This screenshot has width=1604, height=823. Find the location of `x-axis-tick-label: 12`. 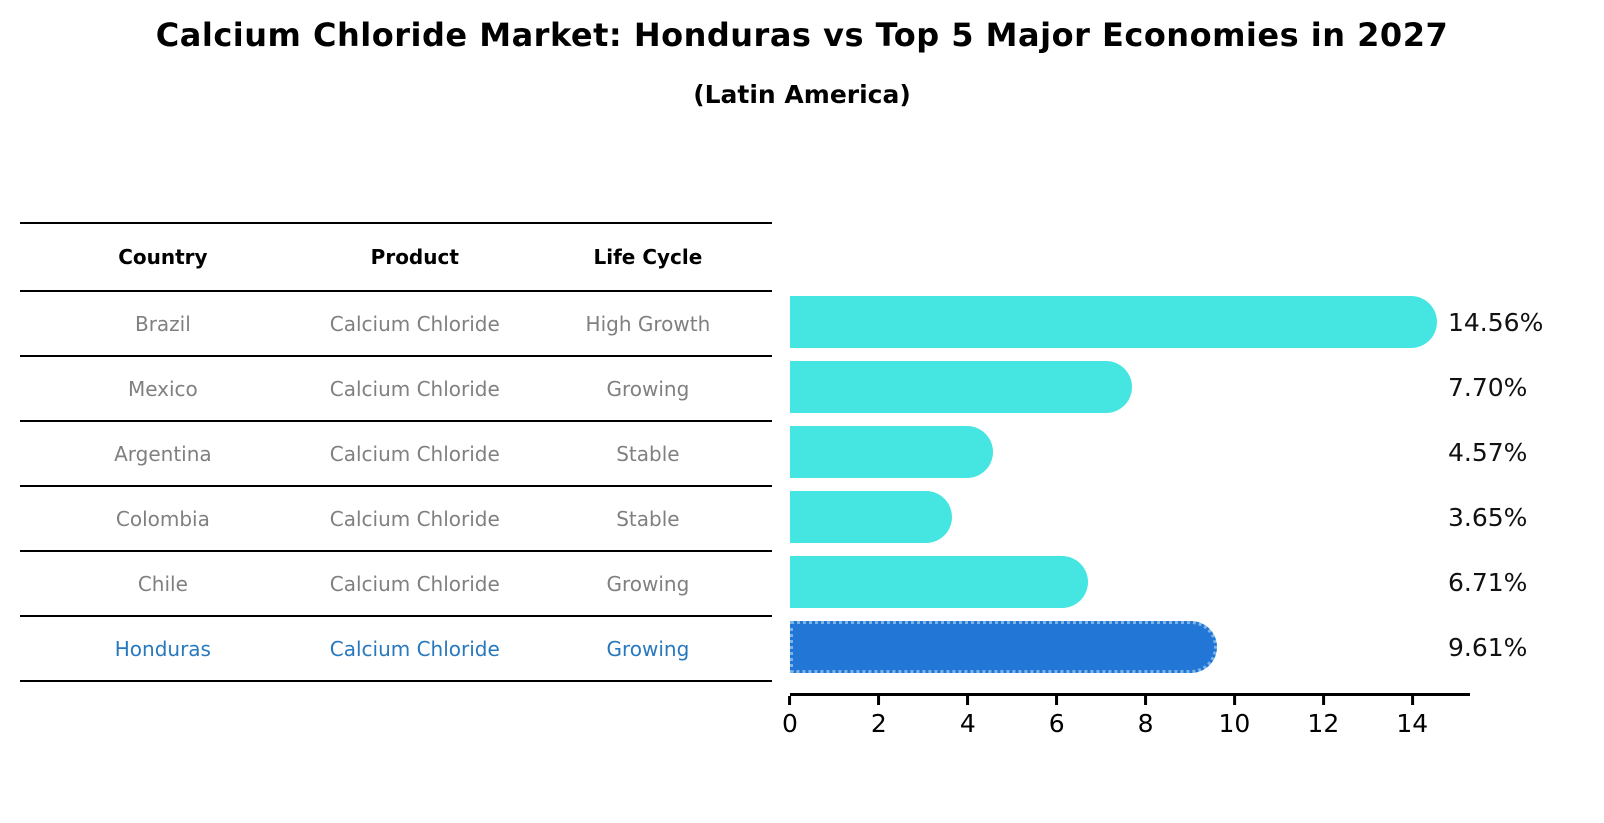

x-axis-tick-label: 12 is located at coordinates (1323, 723).